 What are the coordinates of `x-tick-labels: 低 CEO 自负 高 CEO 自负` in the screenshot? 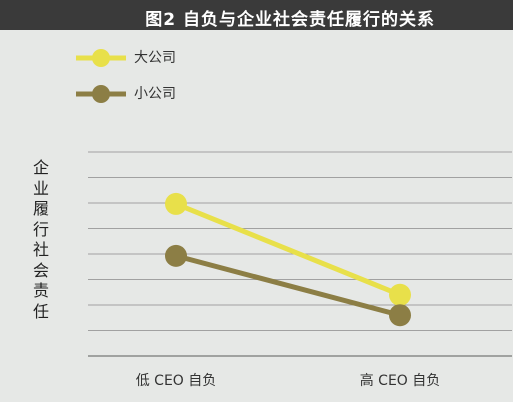 It's located at (288, 380).